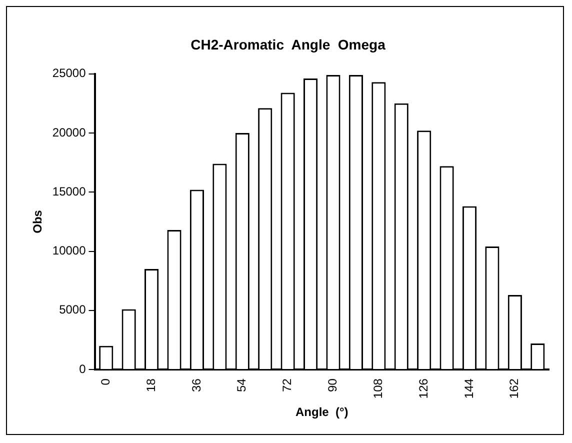 The width and height of the screenshot is (572, 443). Describe the element at coordinates (69, 73) in the screenshot. I see `y-tick-label: 25000` at that location.